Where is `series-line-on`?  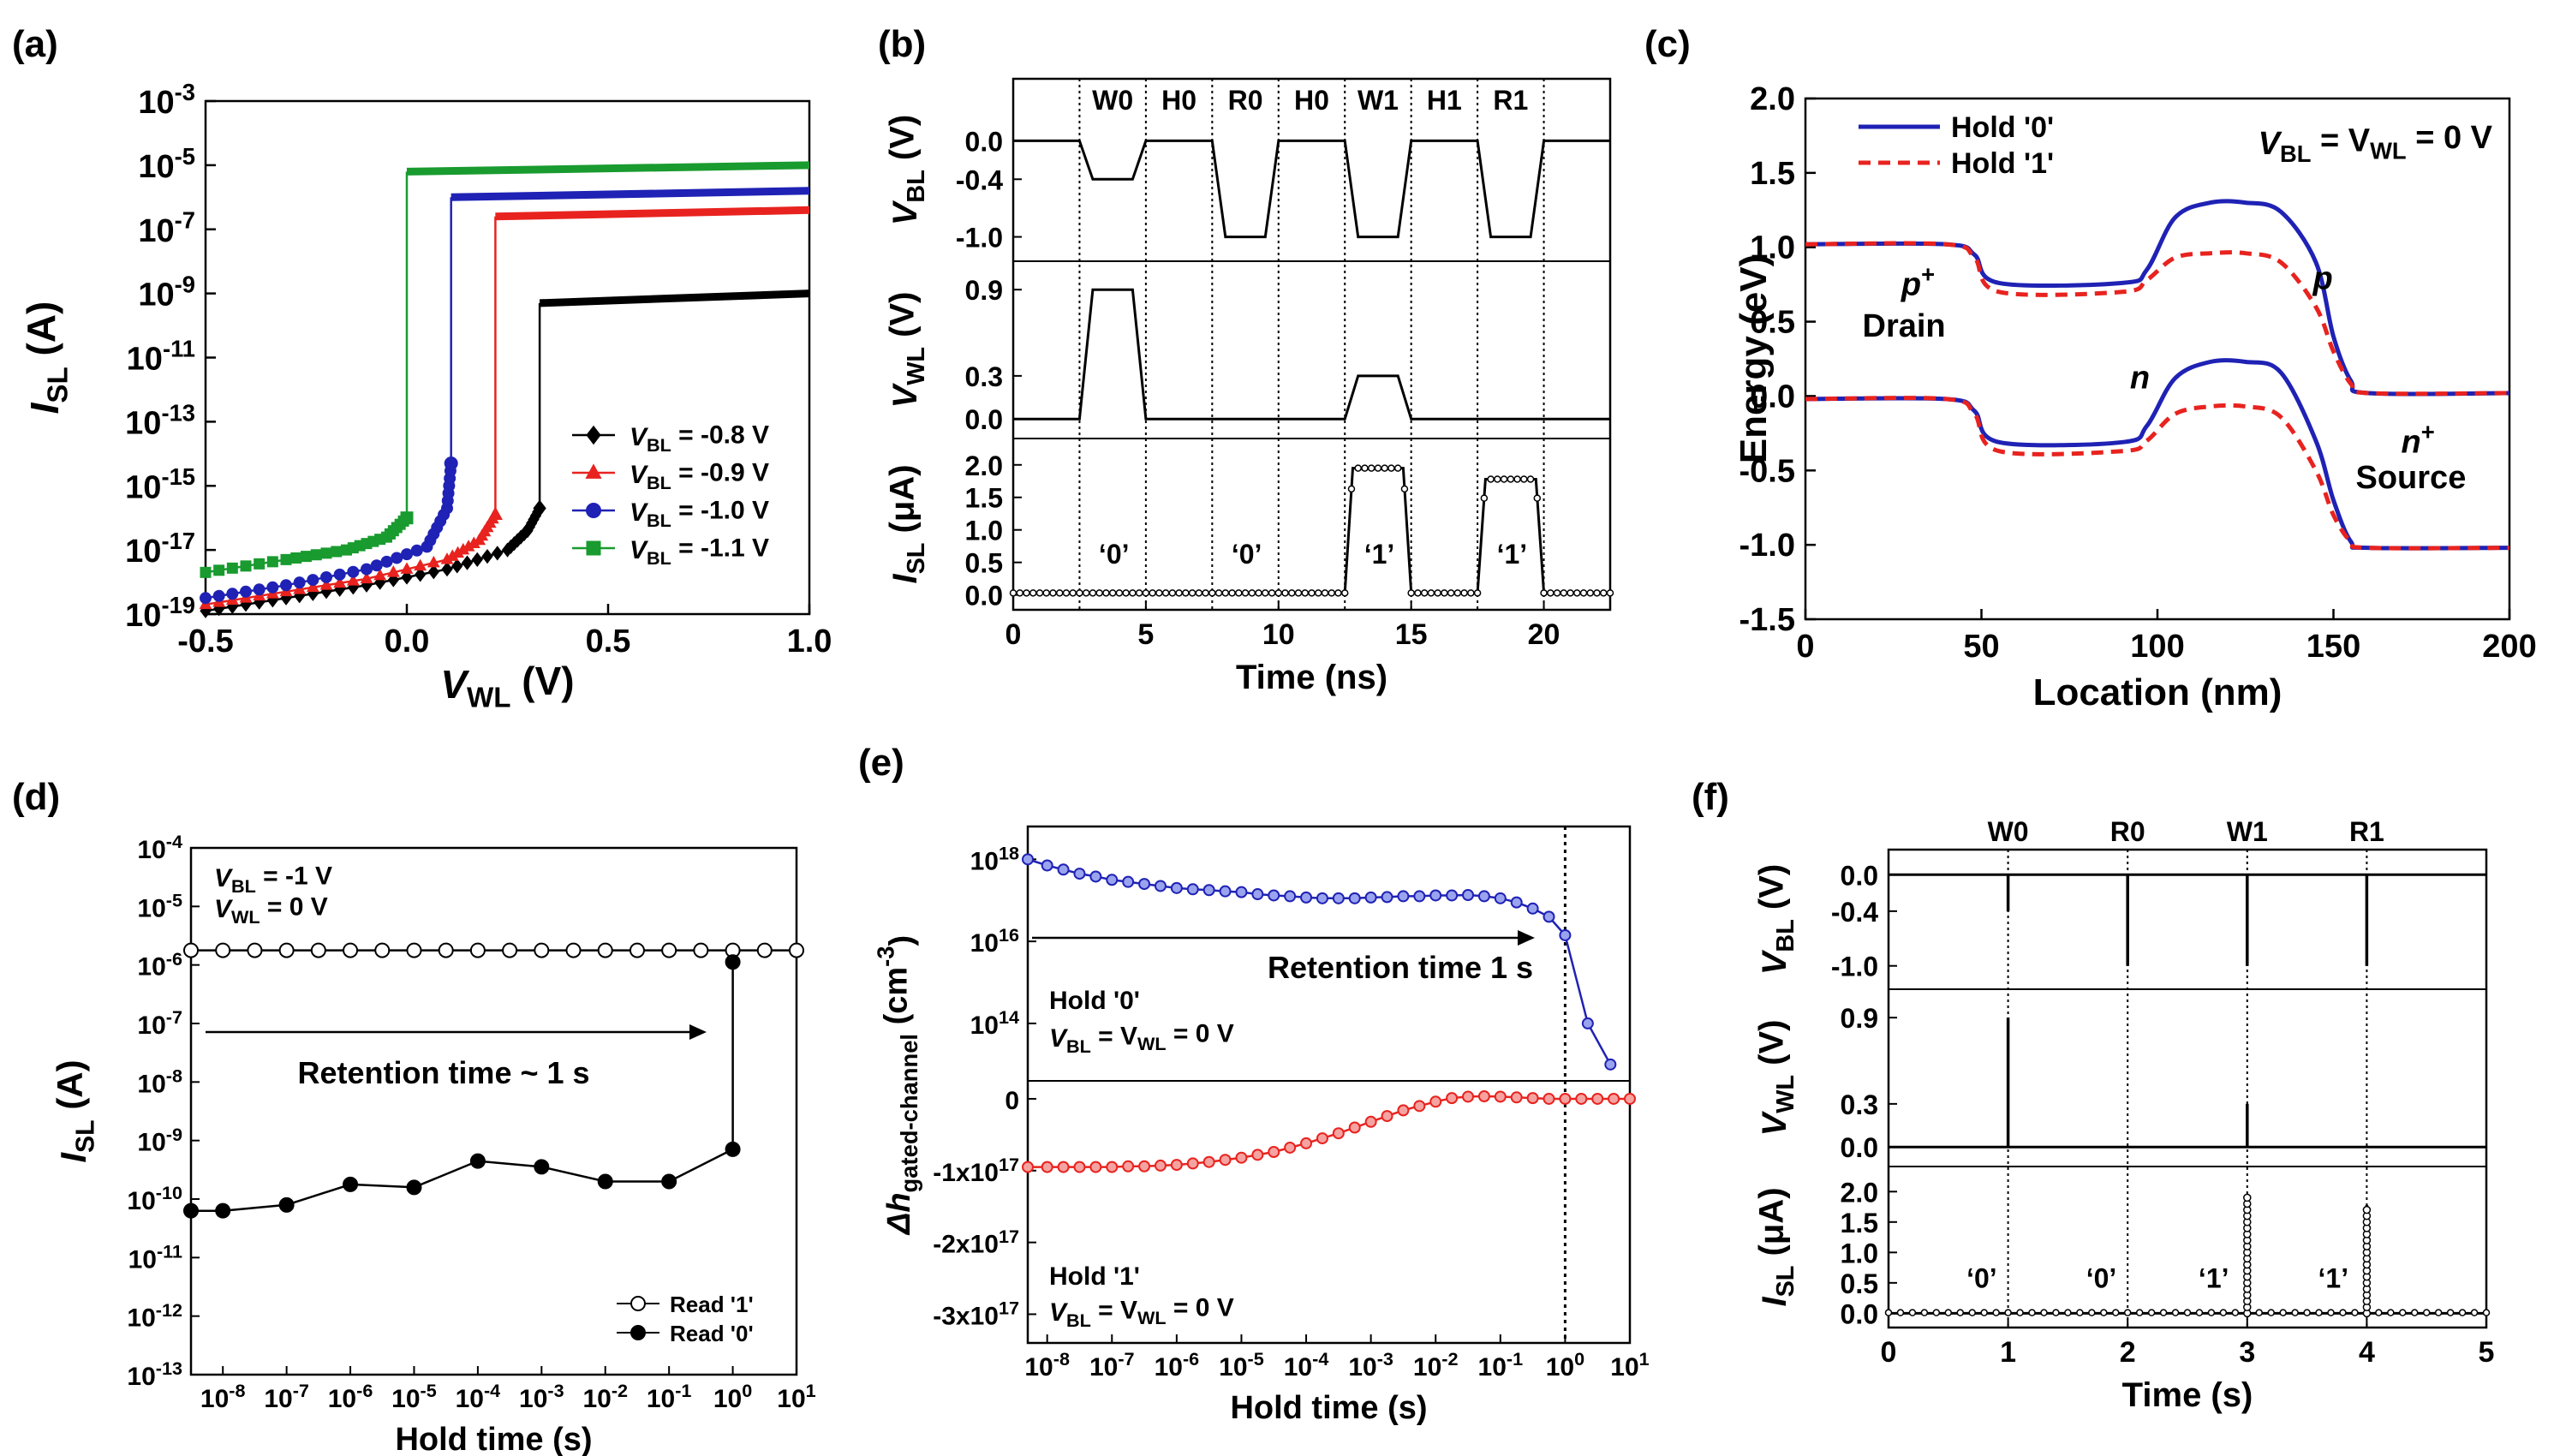
series-line-on is located at coordinates (652, 213).